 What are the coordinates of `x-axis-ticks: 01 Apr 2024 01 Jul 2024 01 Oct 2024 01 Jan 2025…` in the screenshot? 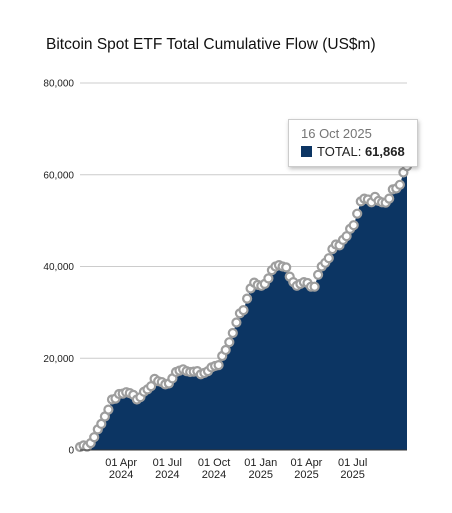 It's located at (236, 469).